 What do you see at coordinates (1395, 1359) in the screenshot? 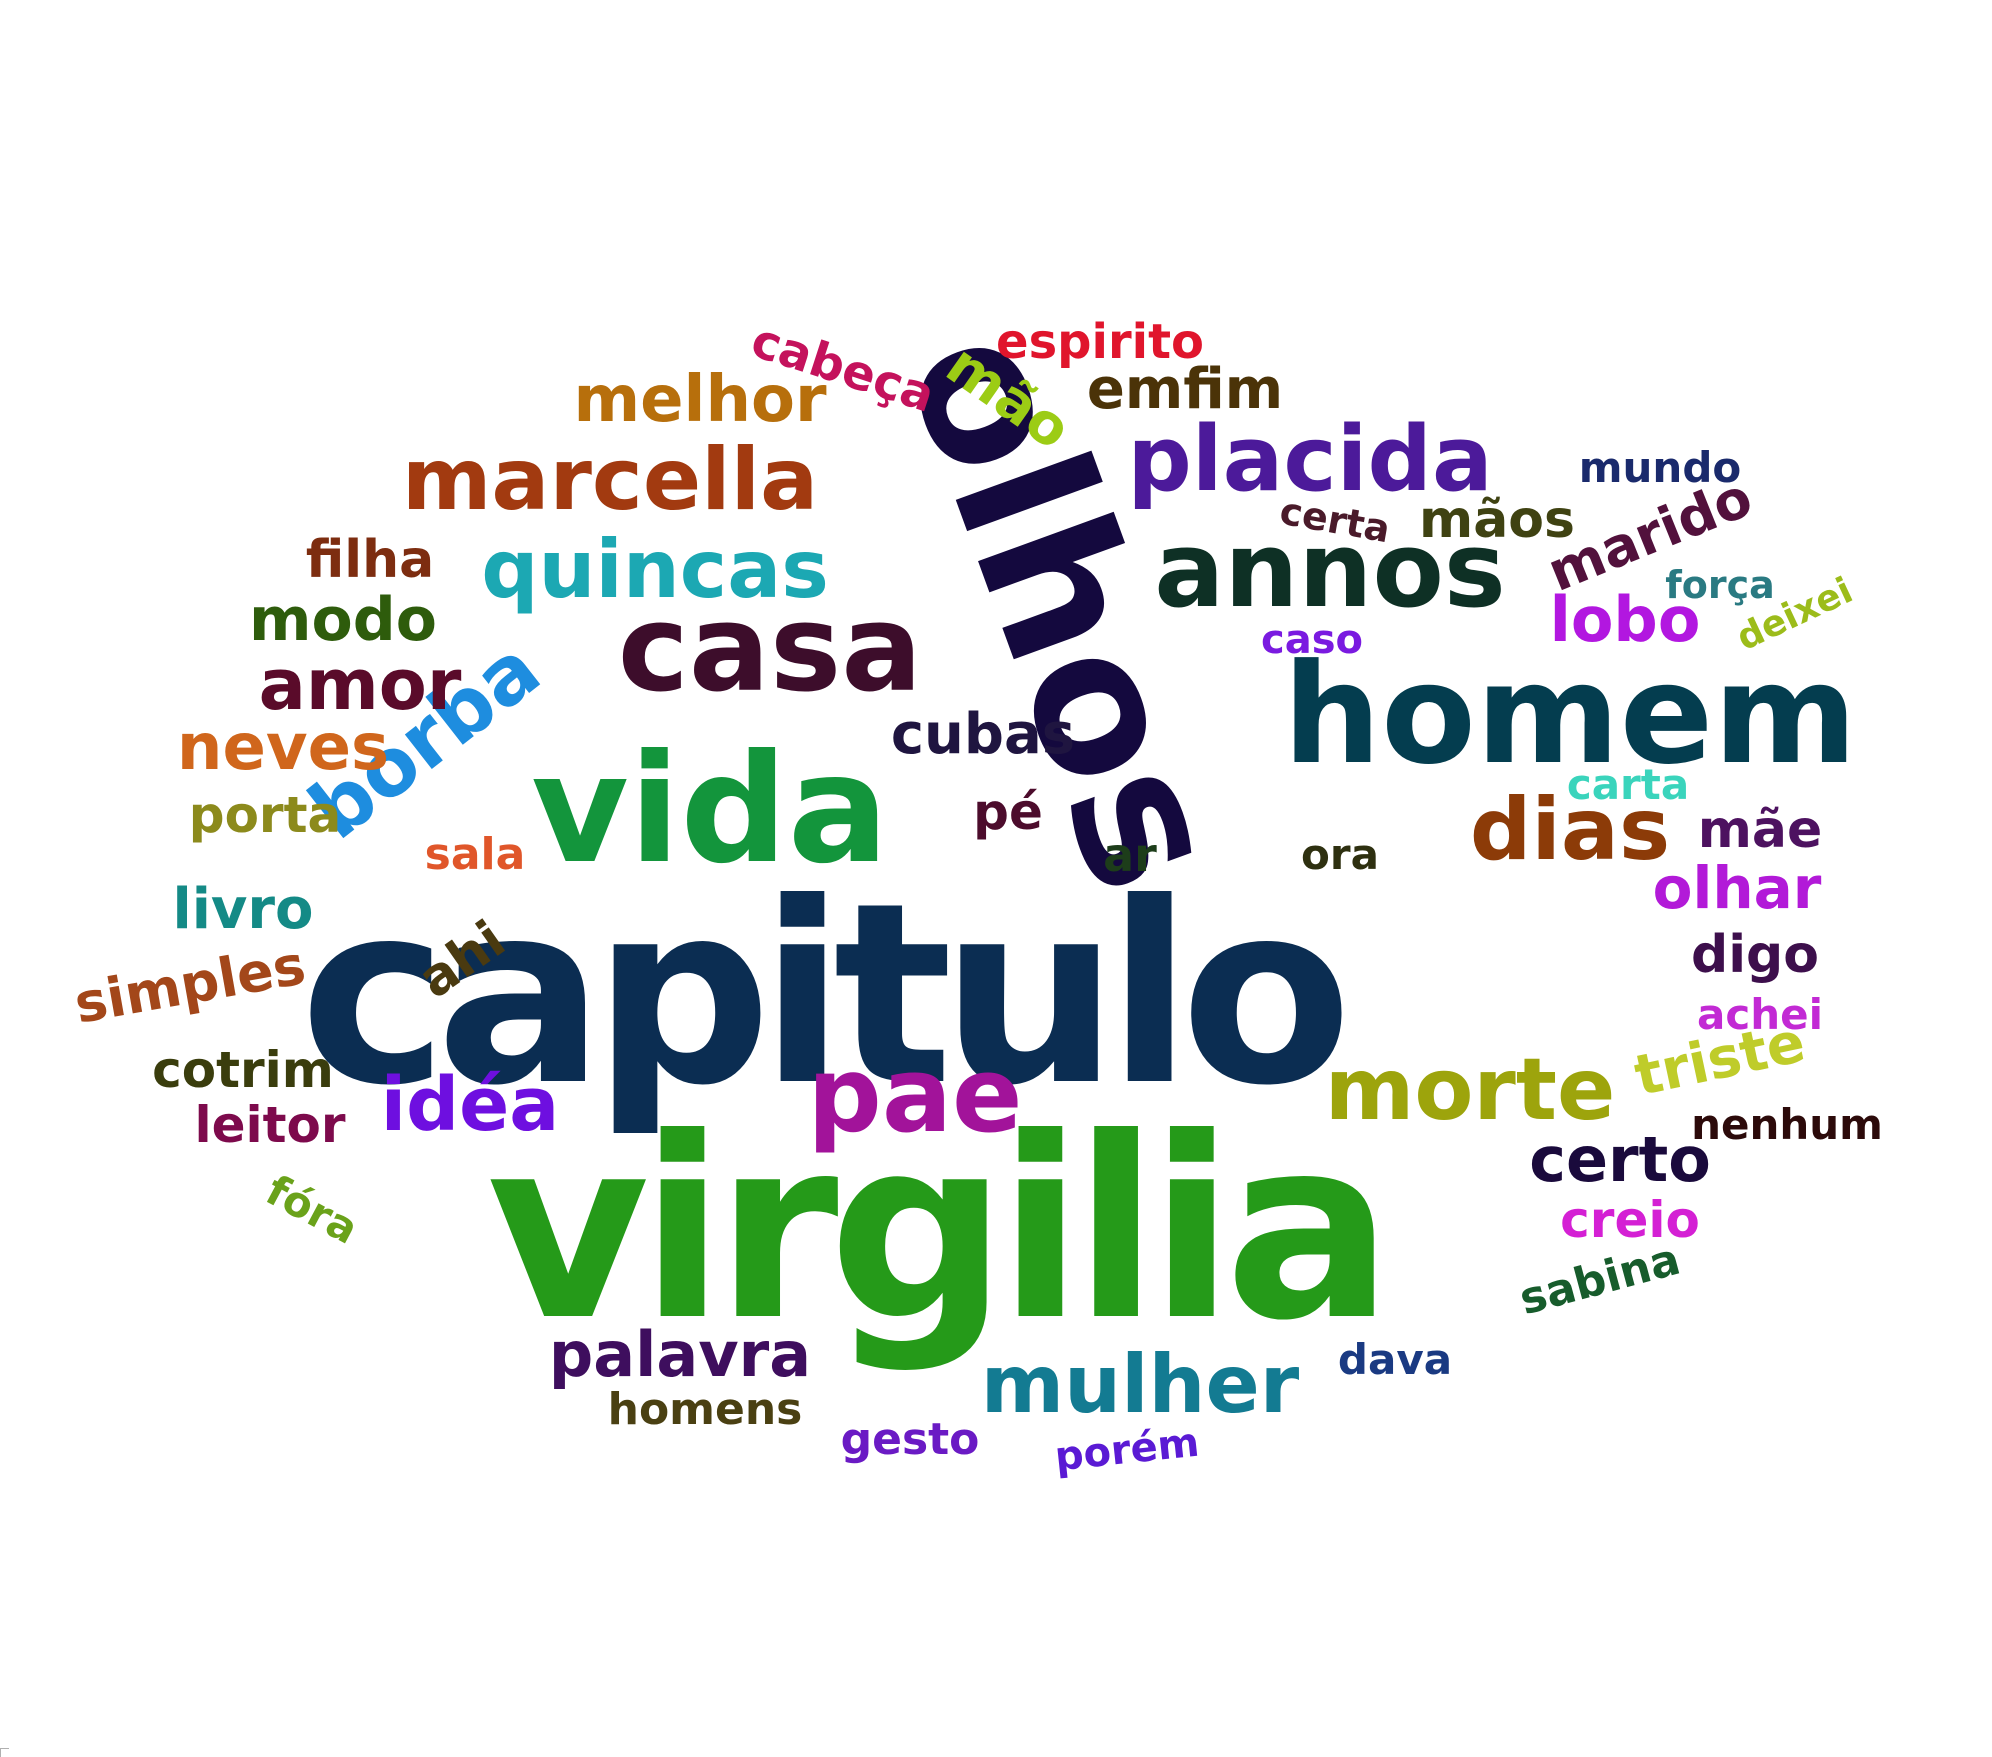
I see `word-dava: dava` at bounding box center [1395, 1359].